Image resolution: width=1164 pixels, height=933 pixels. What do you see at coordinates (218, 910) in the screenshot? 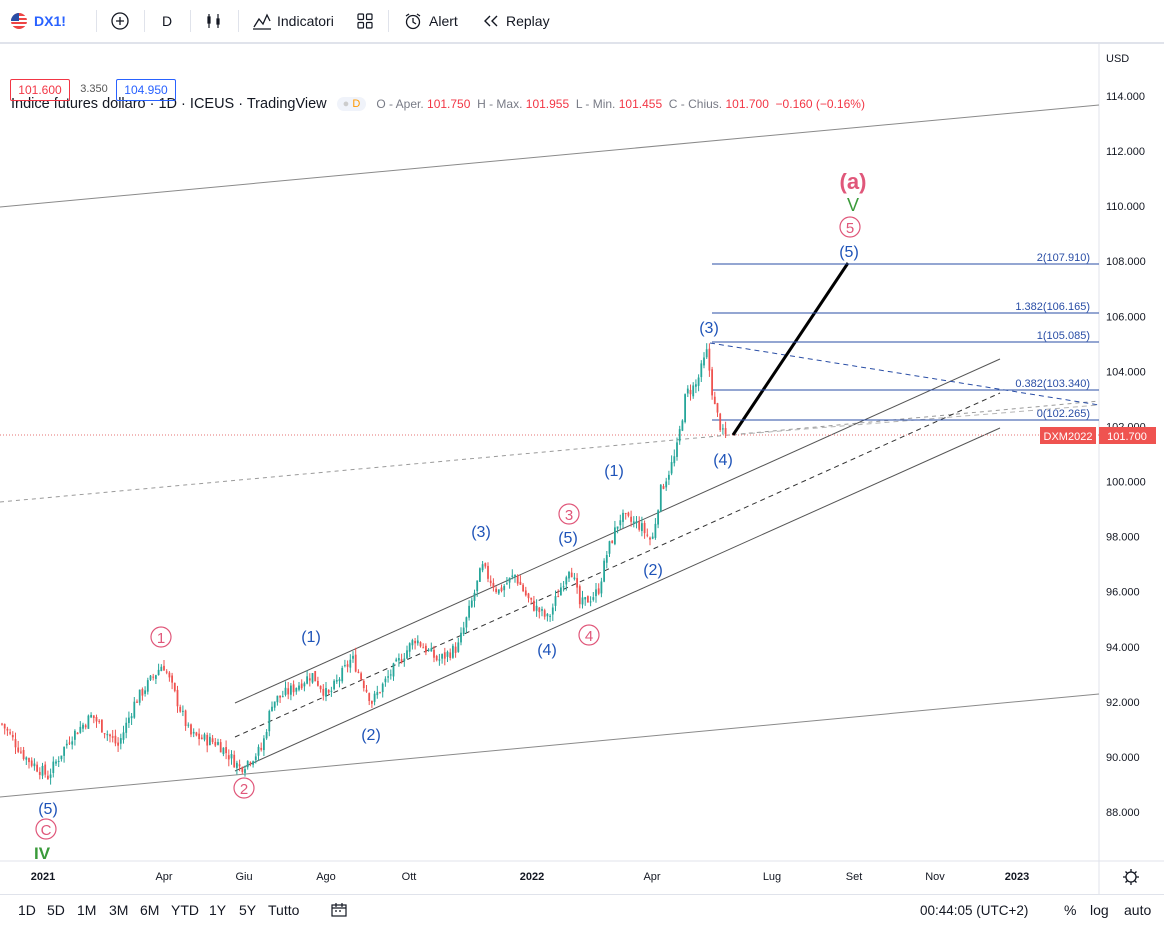
I see `range-button-1y: 1Y` at bounding box center [218, 910].